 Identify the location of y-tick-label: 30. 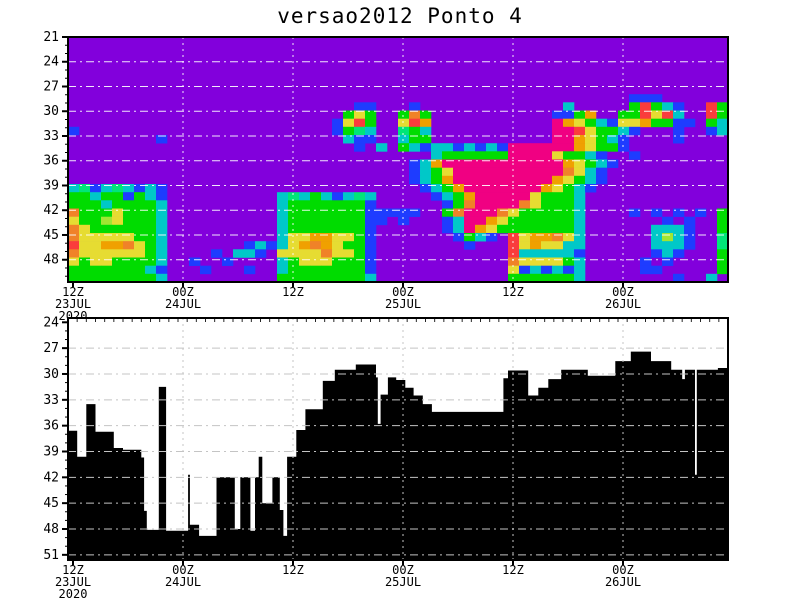
(51, 374).